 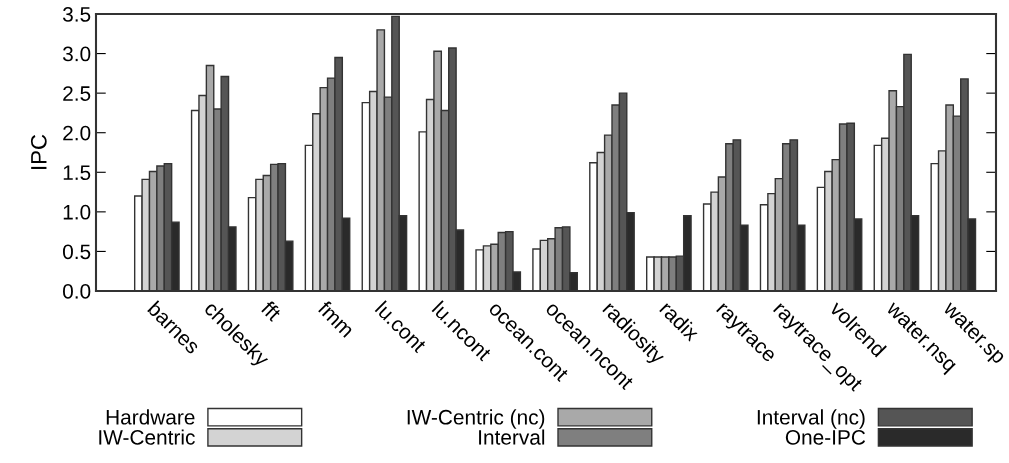 What do you see at coordinates (76, 291) in the screenshot?
I see `y-tick-label: 0.0` at bounding box center [76, 291].